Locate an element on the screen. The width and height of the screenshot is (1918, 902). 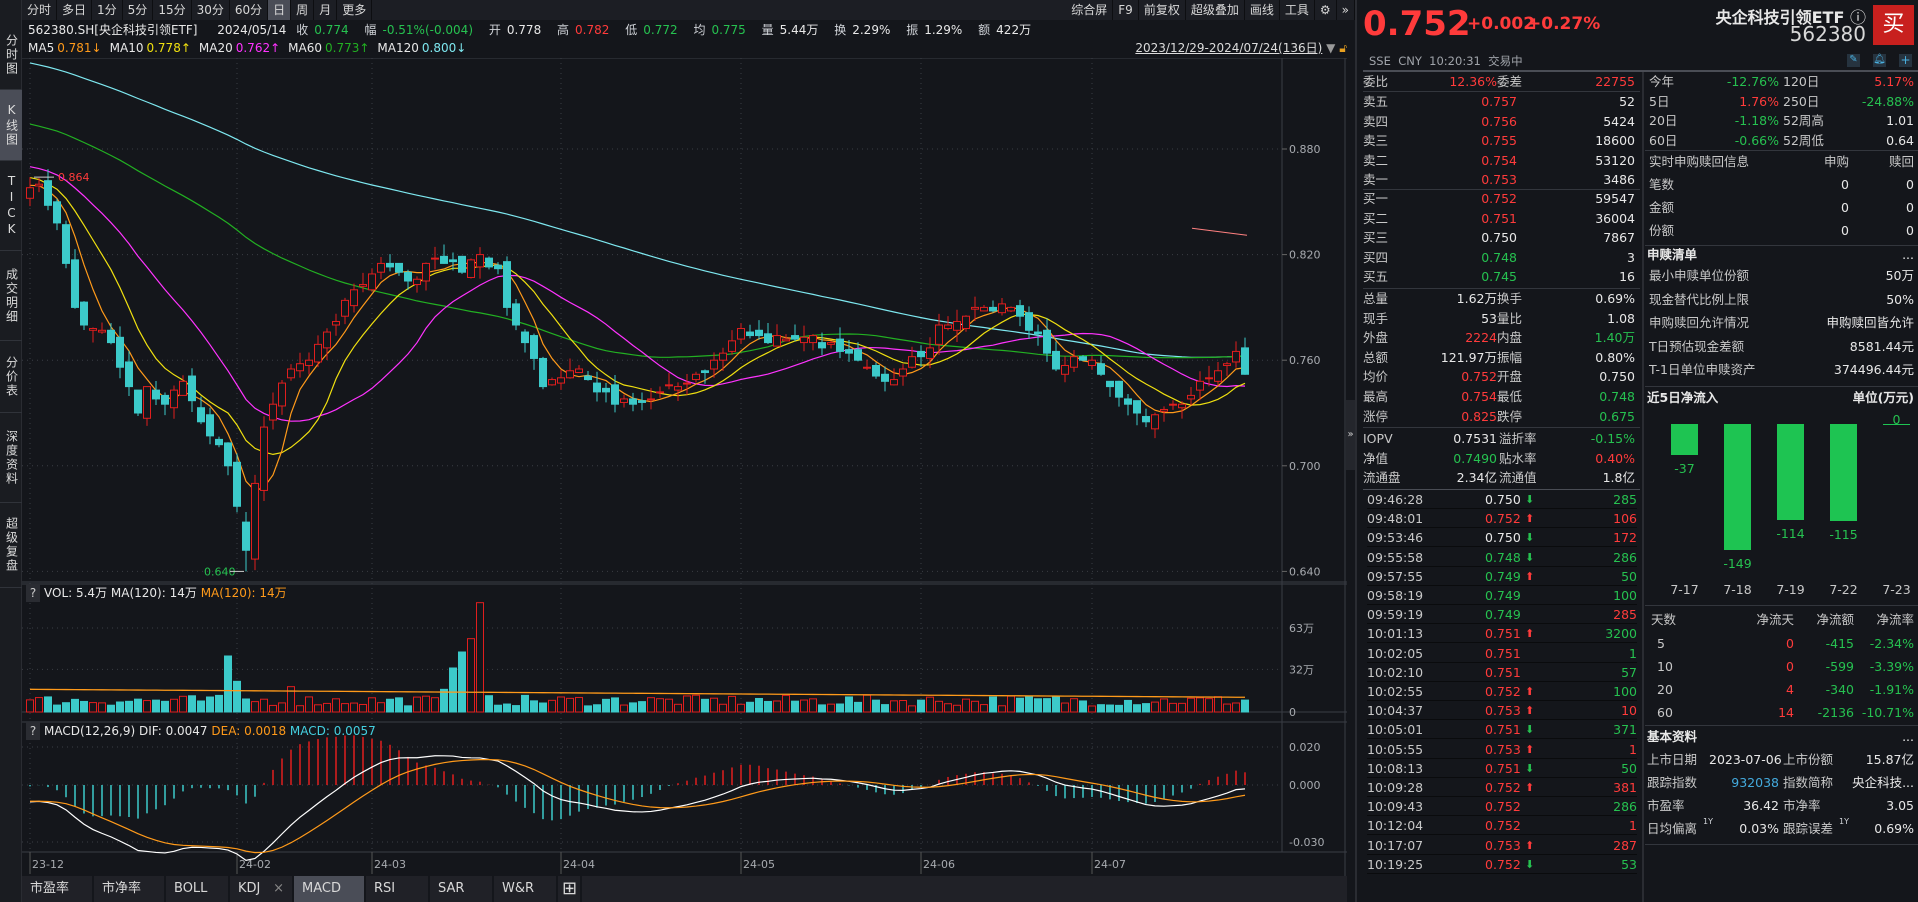
ask-price: 0.753 is located at coordinates (1499, 179).